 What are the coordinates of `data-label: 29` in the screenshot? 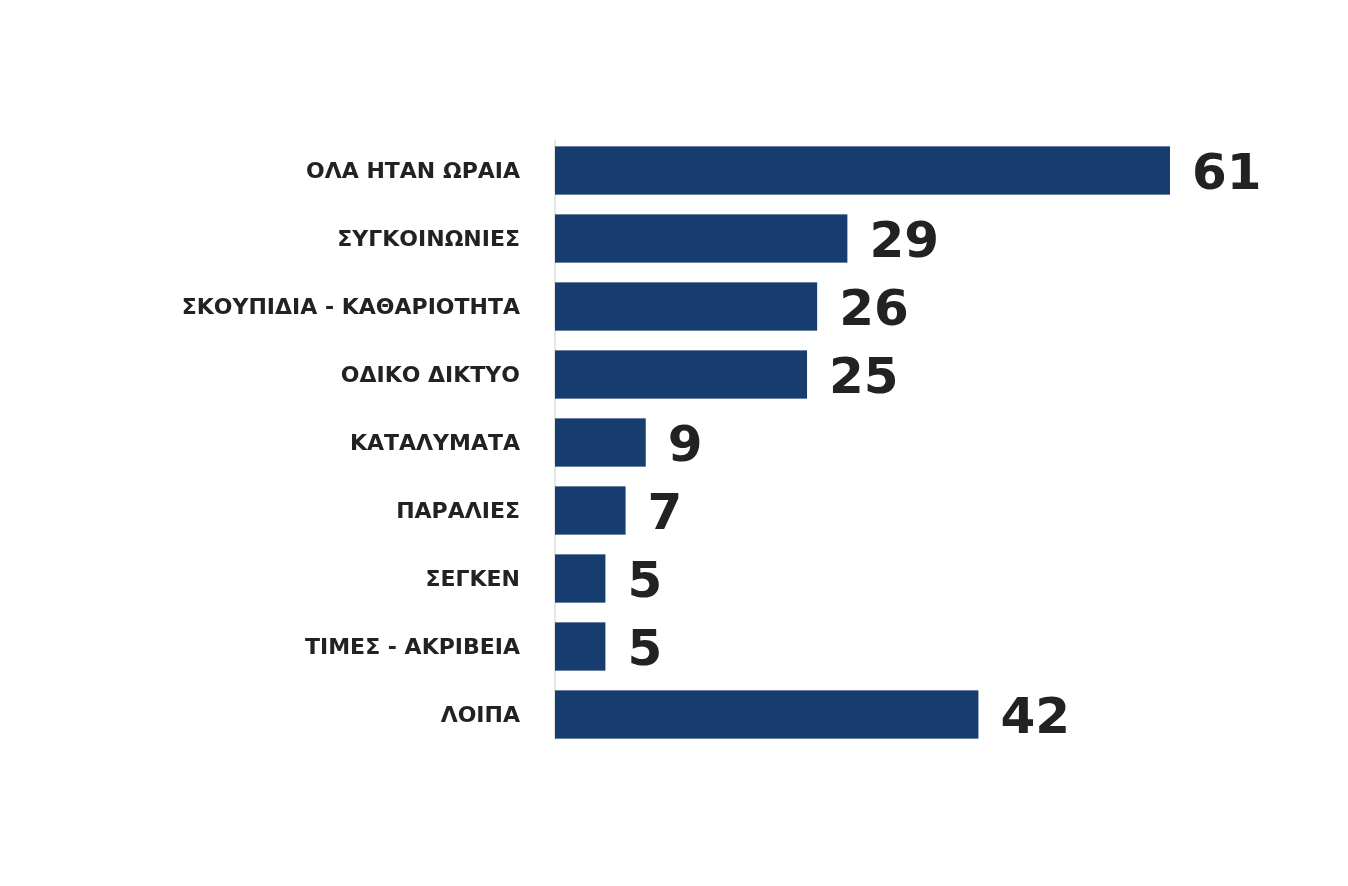 It's located at (904, 239).